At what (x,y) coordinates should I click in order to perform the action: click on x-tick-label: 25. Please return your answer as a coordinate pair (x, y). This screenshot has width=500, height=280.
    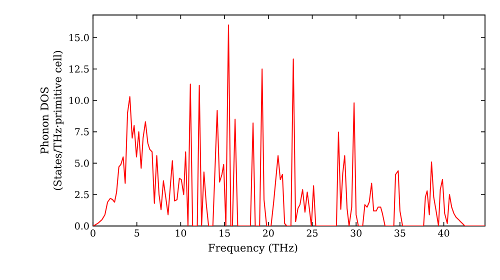
    Looking at the image, I should click on (312, 233).